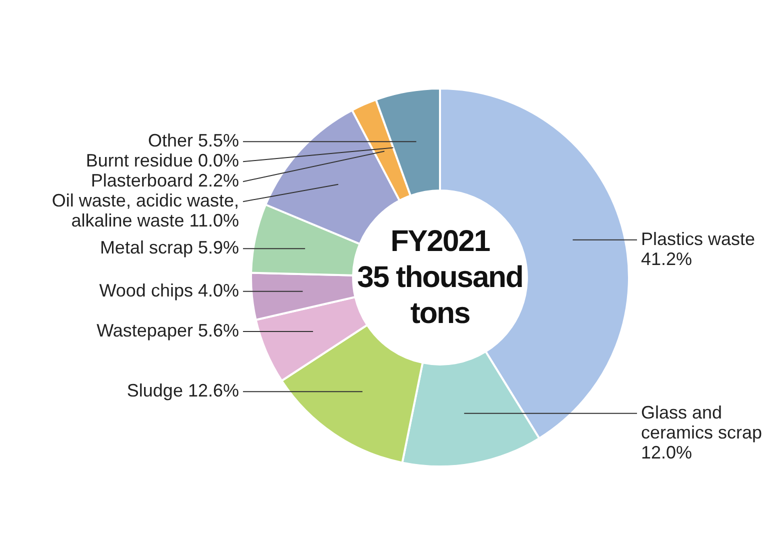 The height and width of the screenshot is (555, 779). Describe the element at coordinates (169, 248) in the screenshot. I see `slice-label: Metal scrap 5.9%` at that location.